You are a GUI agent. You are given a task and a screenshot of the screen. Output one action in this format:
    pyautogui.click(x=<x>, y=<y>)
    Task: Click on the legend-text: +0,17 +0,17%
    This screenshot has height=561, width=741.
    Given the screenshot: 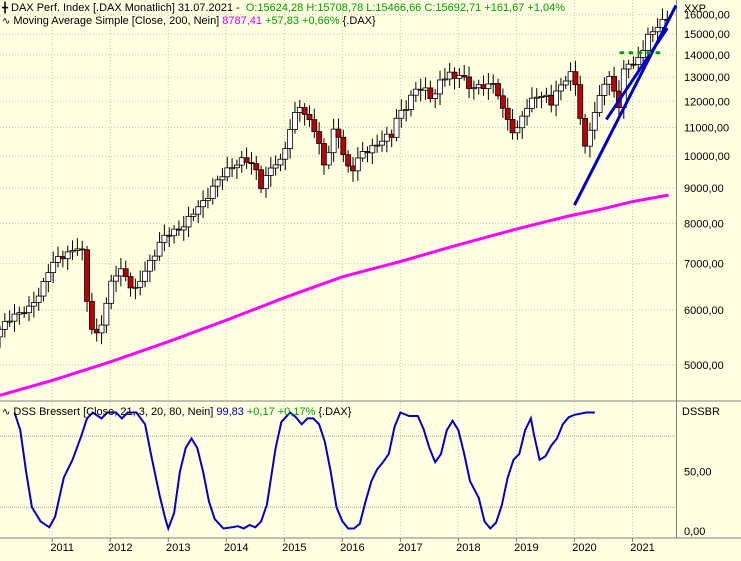 What is the action you would take?
    pyautogui.click(x=281, y=412)
    